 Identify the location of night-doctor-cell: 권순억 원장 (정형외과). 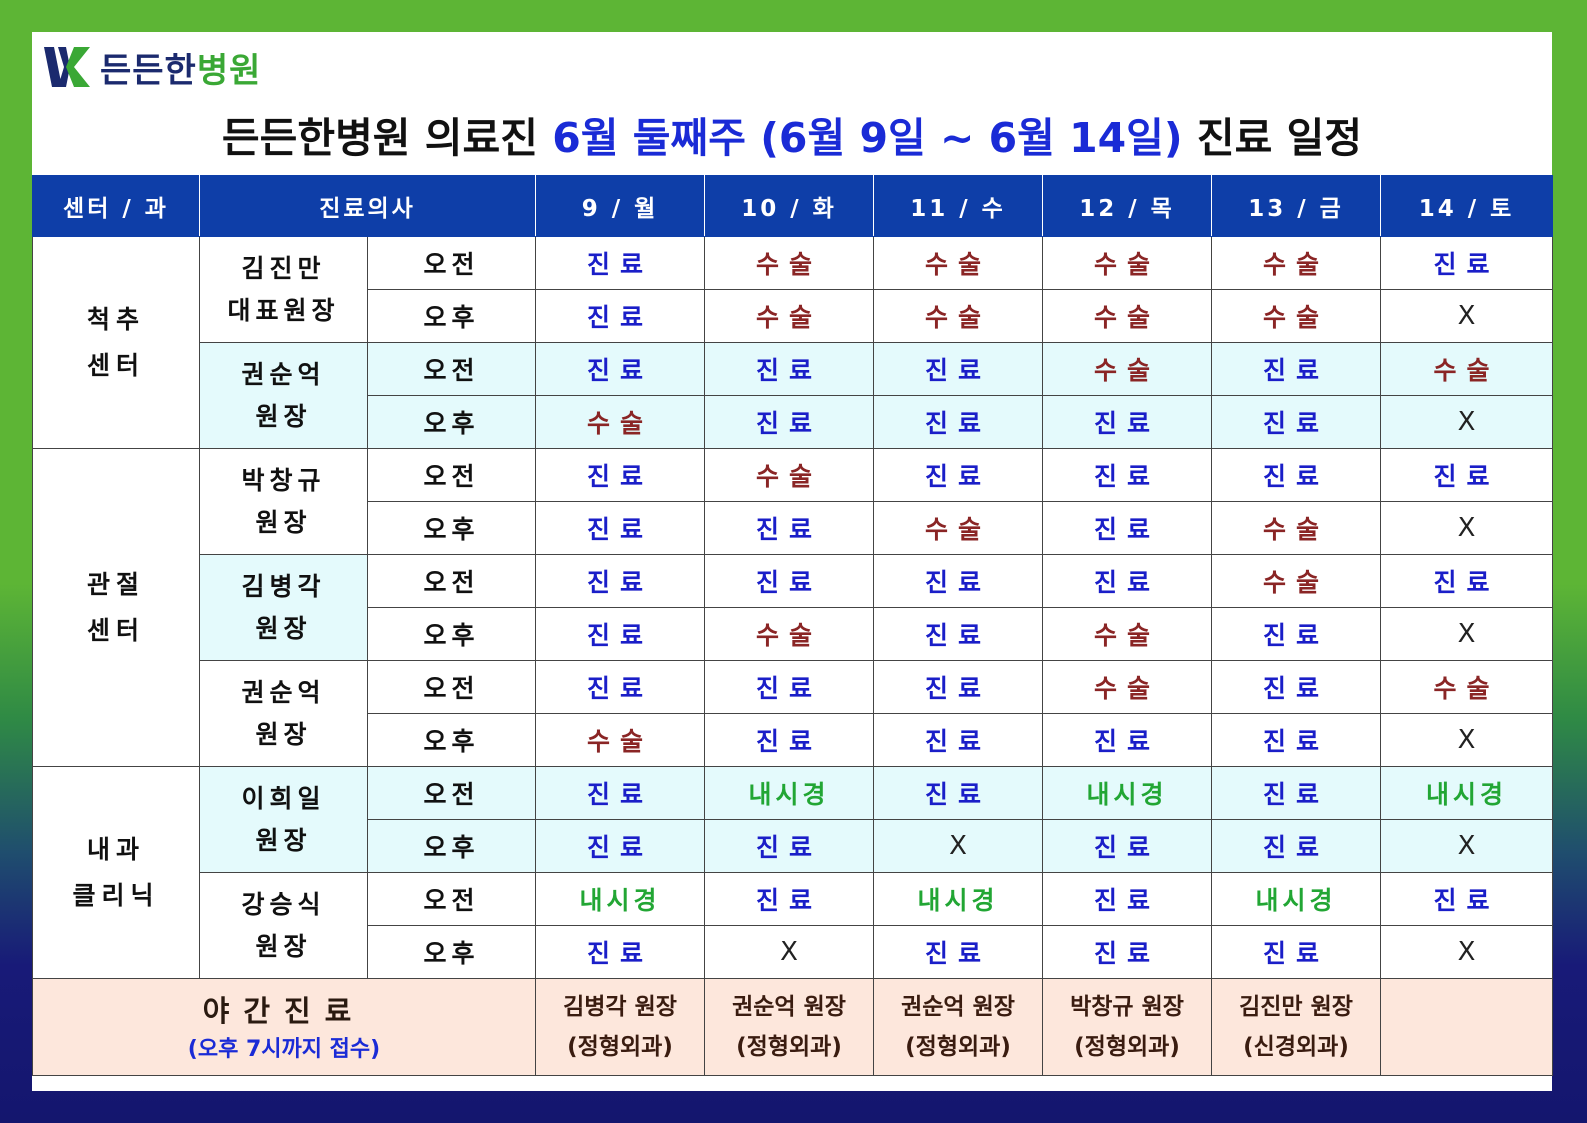
(789, 1027).